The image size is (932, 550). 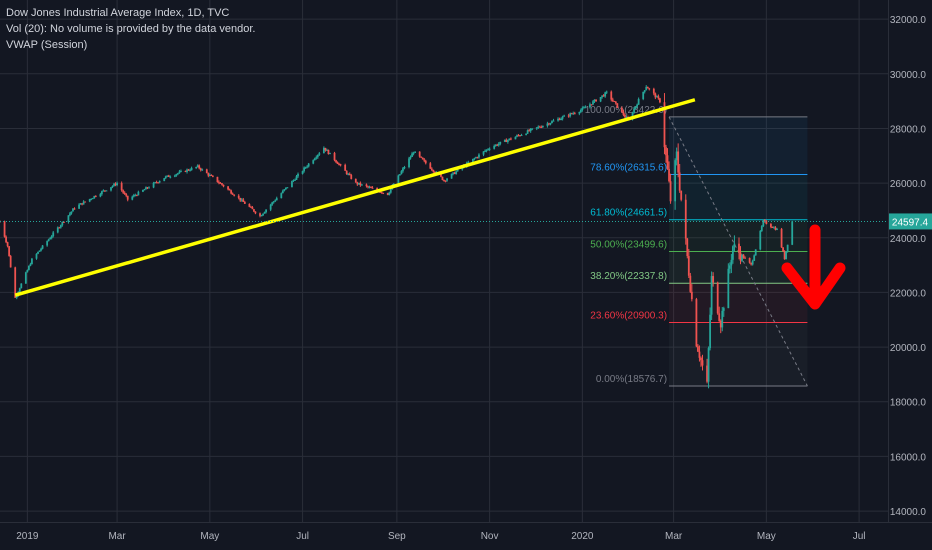 I want to click on x-tick-label: Nov, so click(x=490, y=536).